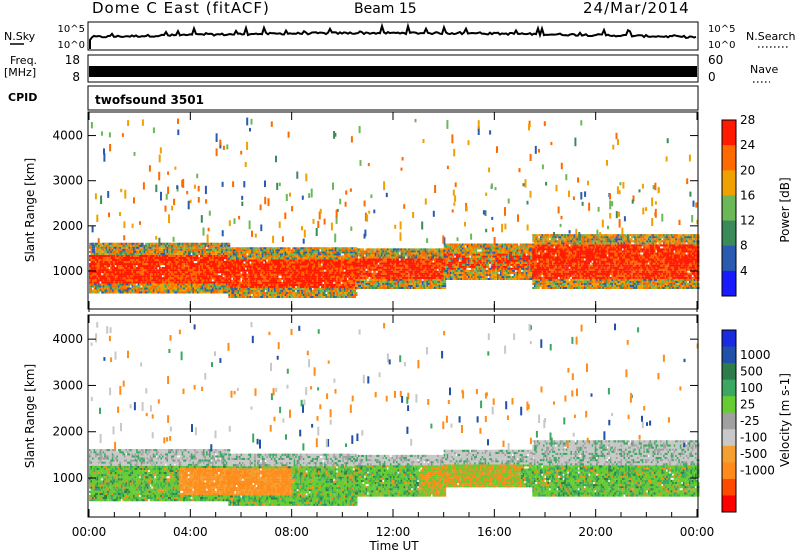 This screenshot has width=800, height=554. I want to click on nsky-line, so click(393, 35).